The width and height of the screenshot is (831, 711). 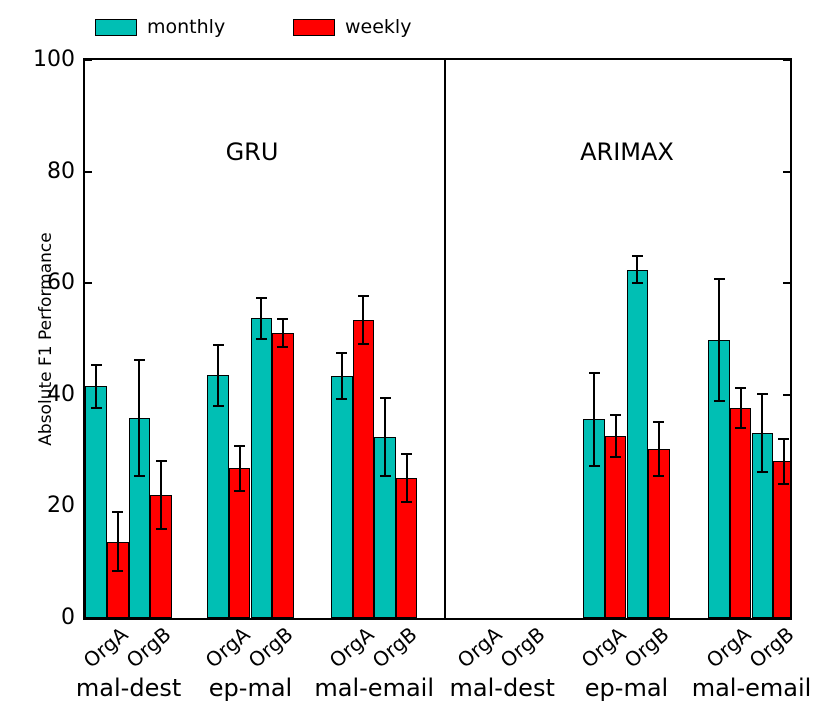 I want to click on y-tick-label: 60, so click(x=61, y=283).